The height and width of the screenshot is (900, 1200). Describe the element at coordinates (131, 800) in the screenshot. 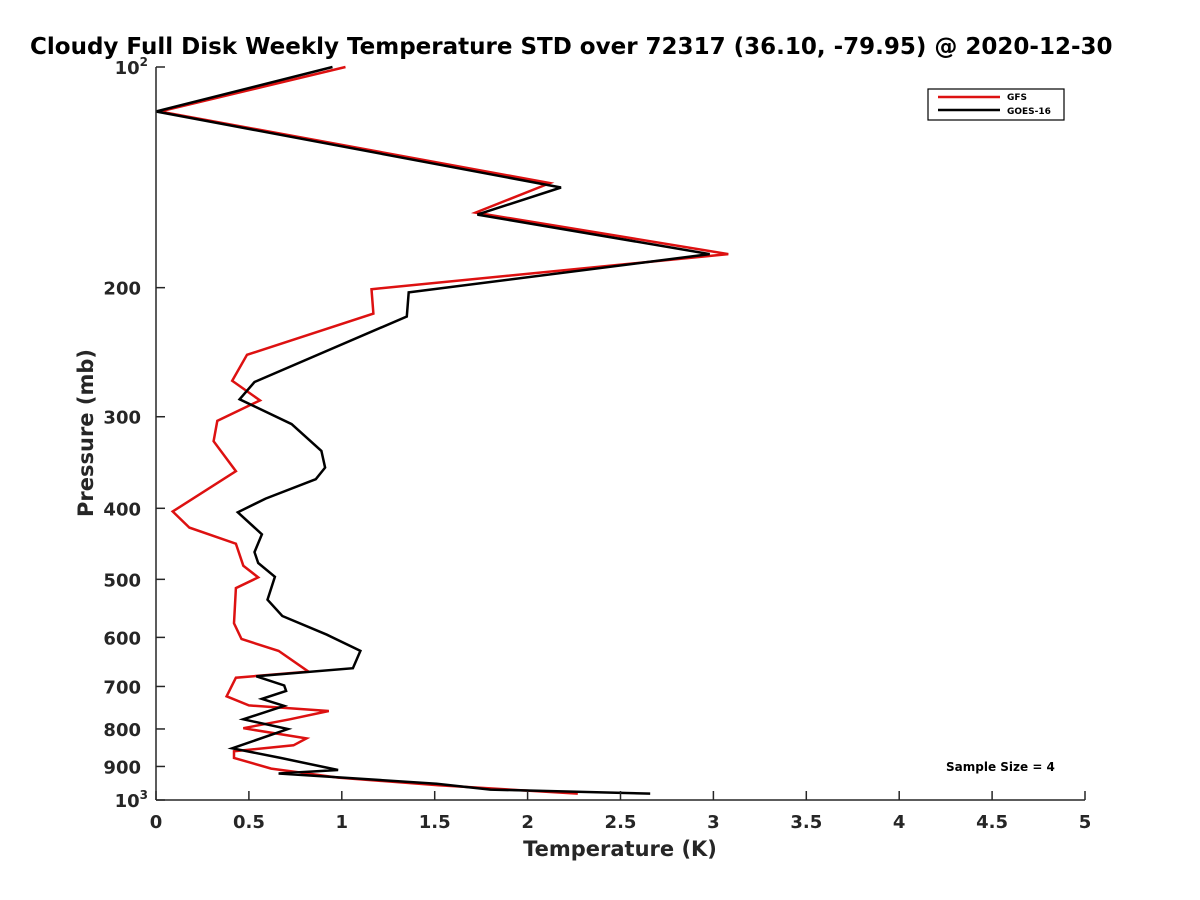

I see `y-tick-label: 10³` at that location.